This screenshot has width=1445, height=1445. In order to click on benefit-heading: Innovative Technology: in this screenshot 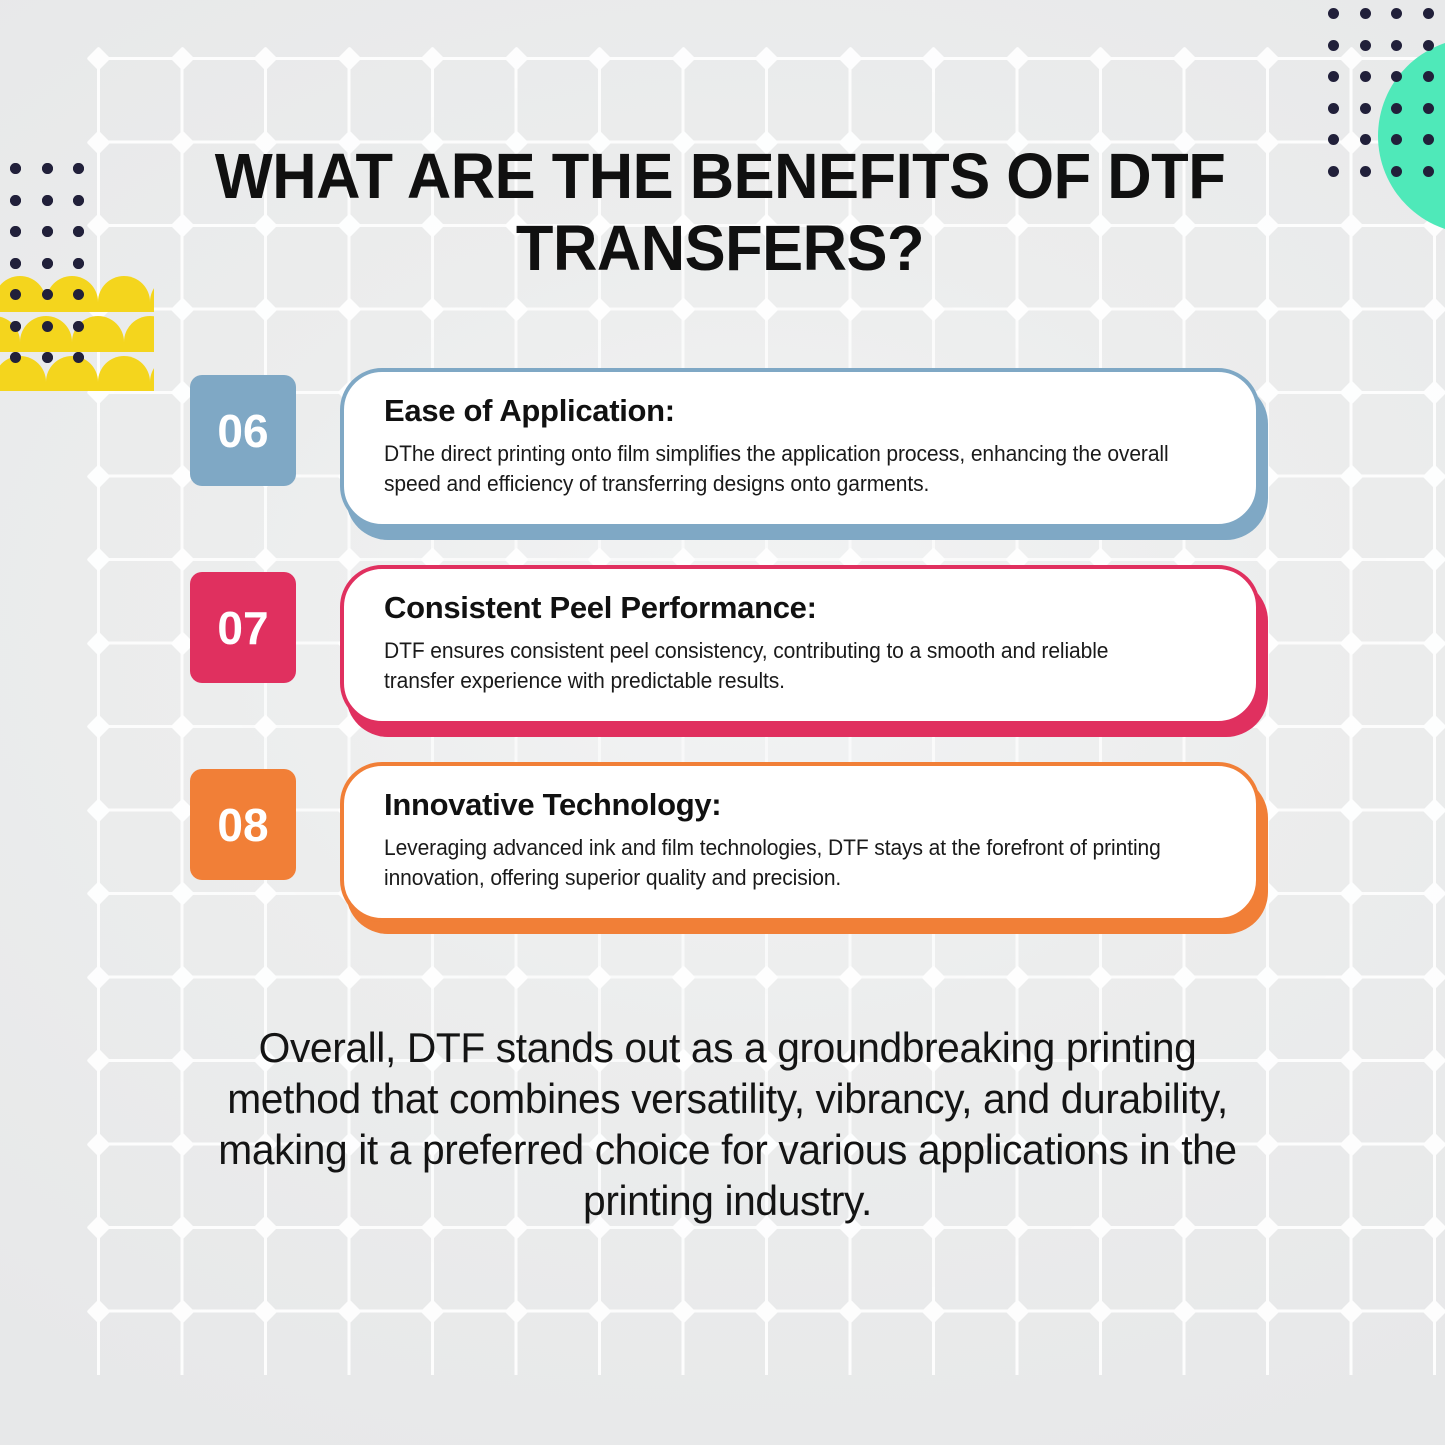, I will do `click(553, 804)`.